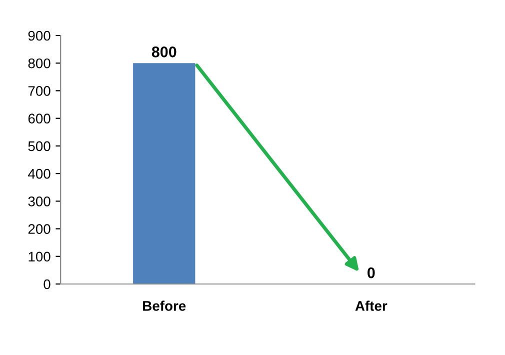 Image resolution: width=505 pixels, height=355 pixels. I want to click on data-label: 0, so click(371, 272).